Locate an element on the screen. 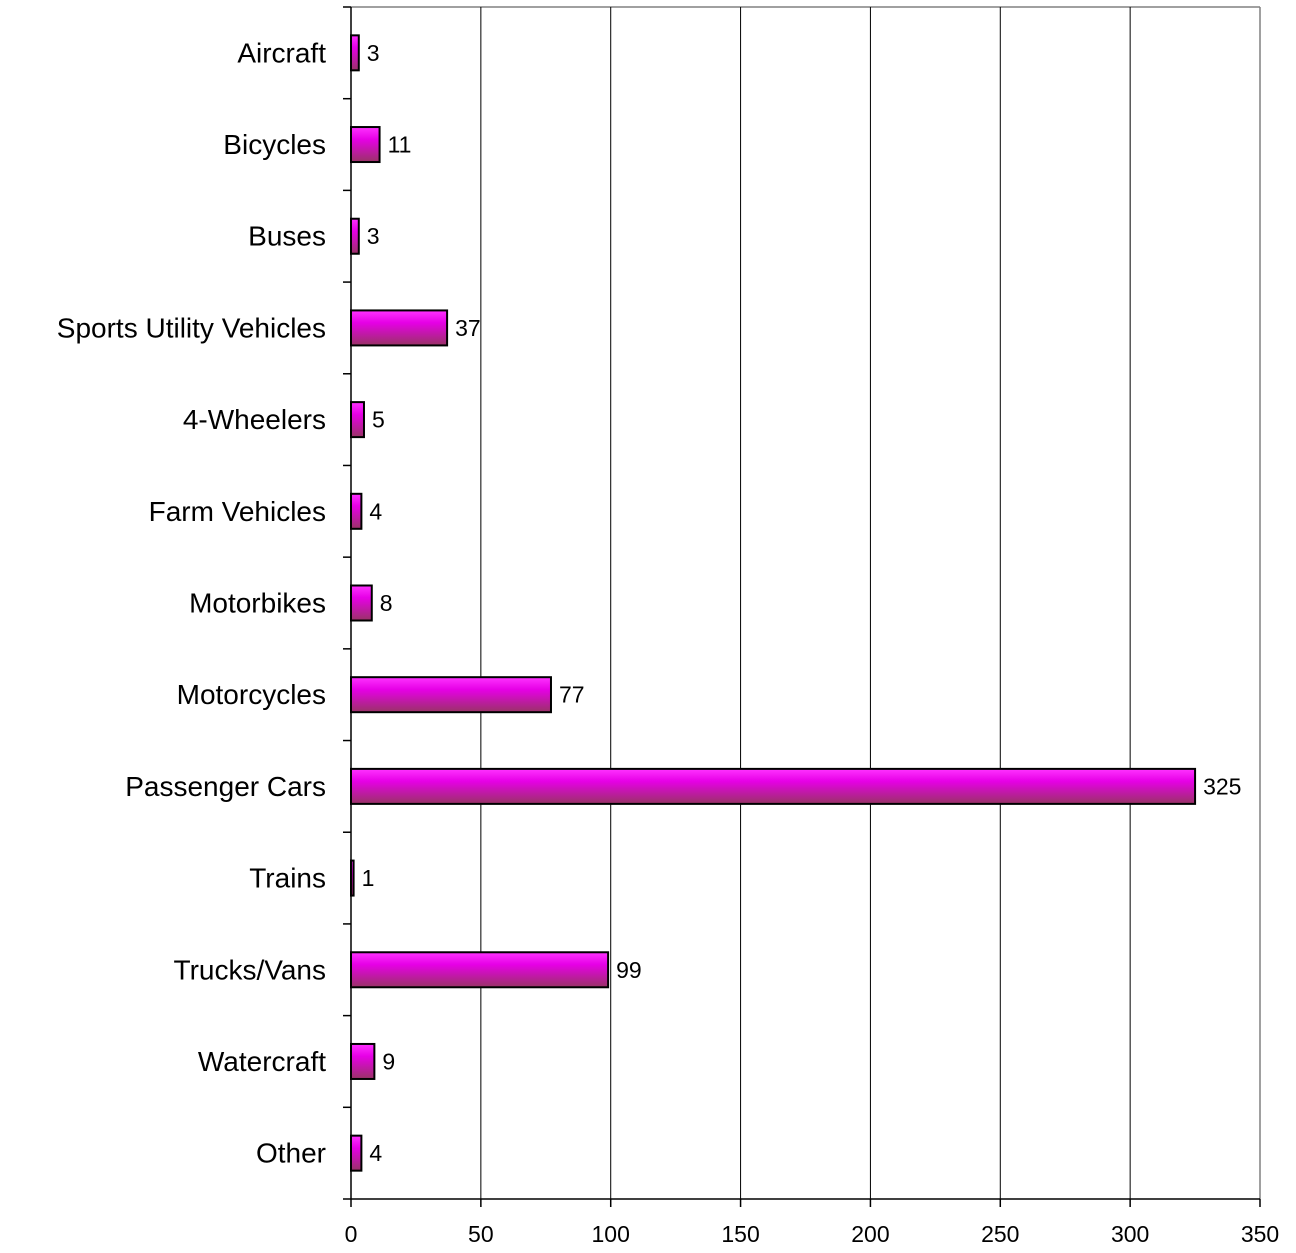  data-label: 5 is located at coordinates (378, 420).